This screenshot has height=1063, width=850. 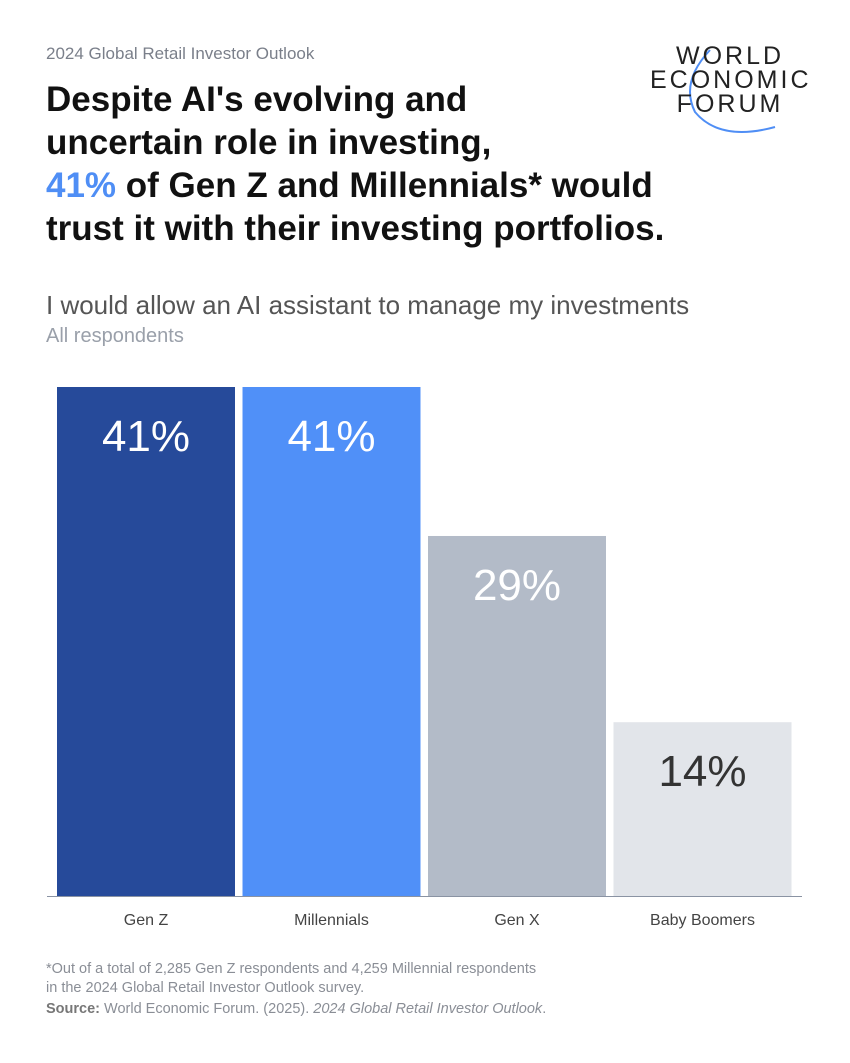 What do you see at coordinates (207, 1009) in the screenshot?
I see `source-text: World Economic Forum. (2025).` at bounding box center [207, 1009].